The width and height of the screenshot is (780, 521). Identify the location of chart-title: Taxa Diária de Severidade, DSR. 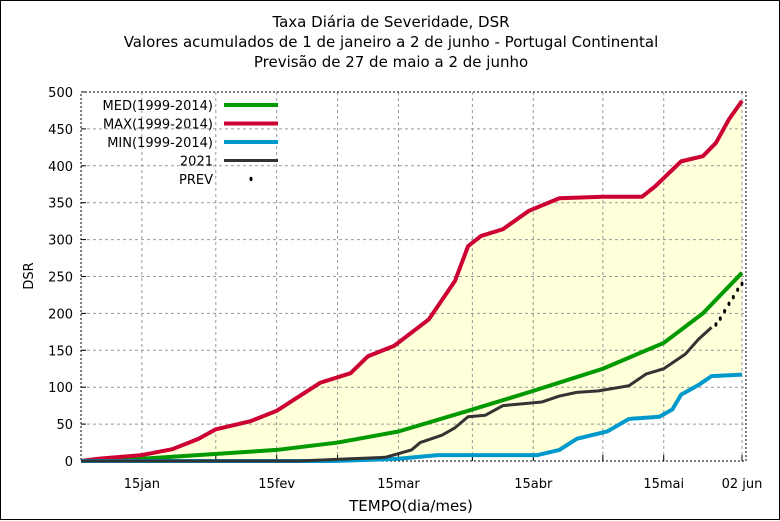
(391, 22).